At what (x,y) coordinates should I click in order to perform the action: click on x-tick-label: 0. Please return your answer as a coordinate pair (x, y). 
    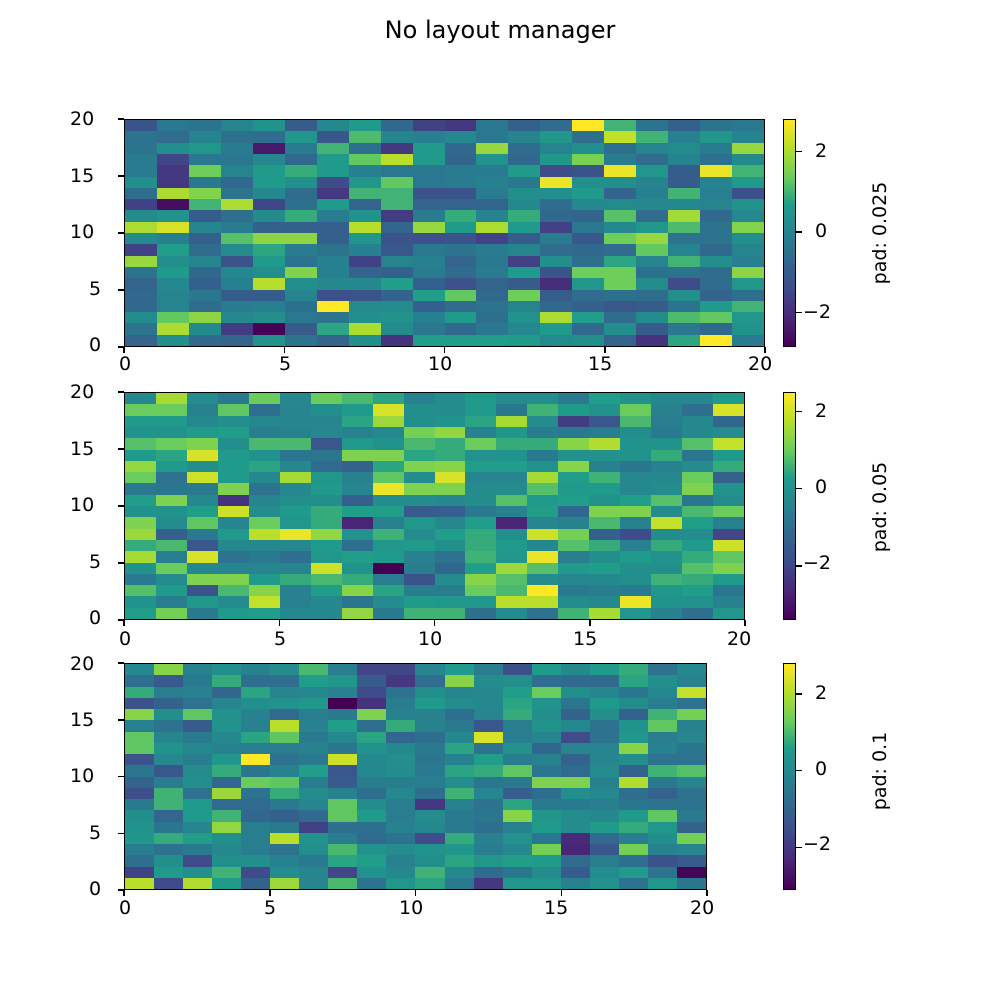
    Looking at the image, I should click on (125, 364).